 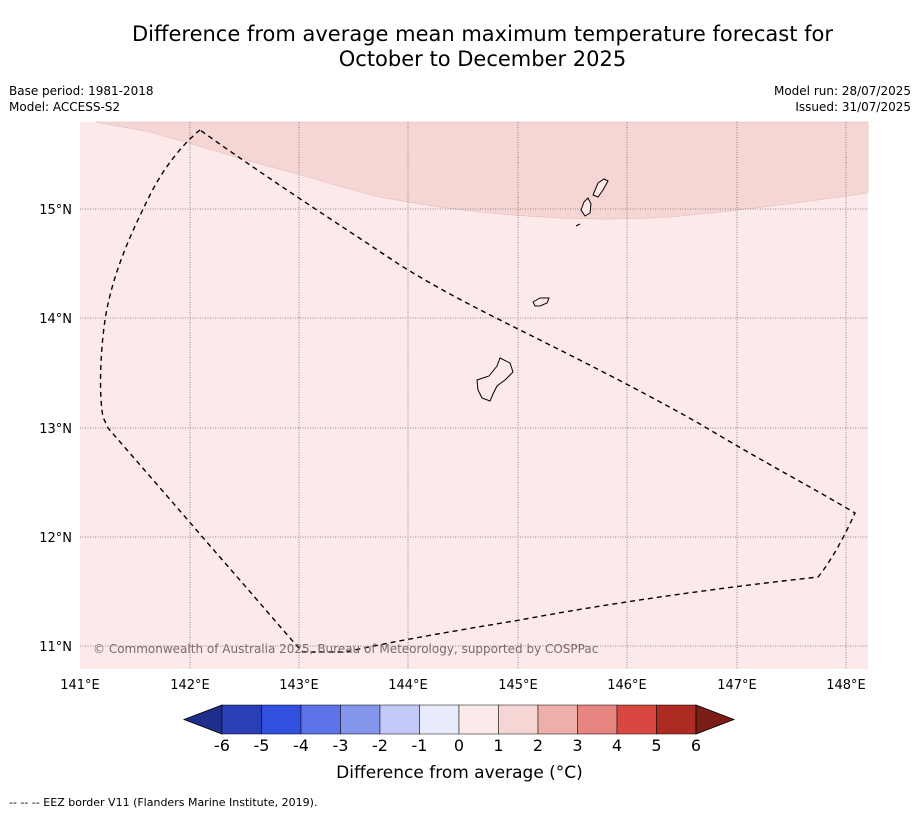 What do you see at coordinates (627, 685) in the screenshot?
I see `lon-tick: 146°E` at bounding box center [627, 685].